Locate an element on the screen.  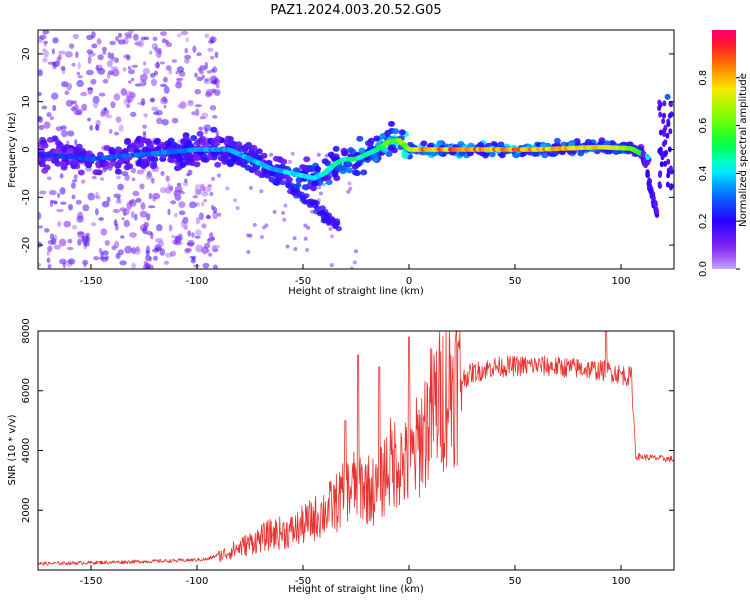
snr-y-tick-label: 2000 is located at coordinates (26, 510).